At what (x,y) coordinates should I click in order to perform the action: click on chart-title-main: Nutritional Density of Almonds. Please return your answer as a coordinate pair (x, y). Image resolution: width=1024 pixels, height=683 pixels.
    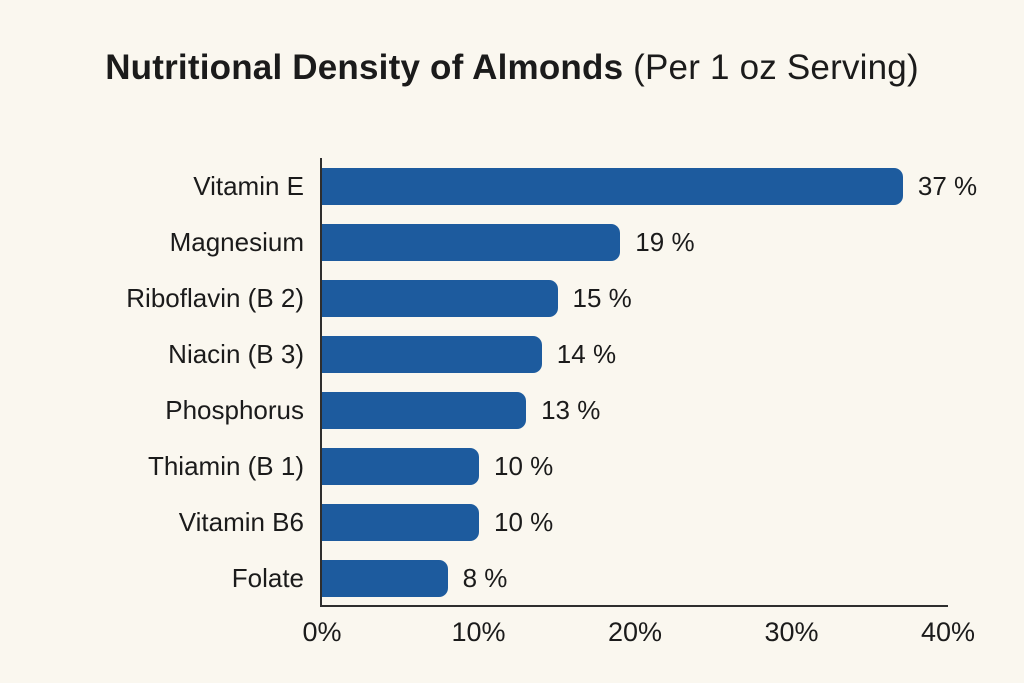
    Looking at the image, I should click on (364, 67).